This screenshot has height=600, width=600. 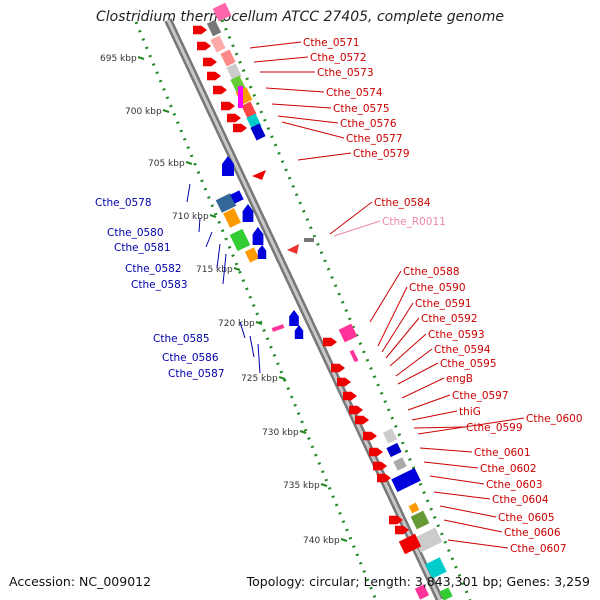 I want to click on gene-label-reverse: Cthe_0586, so click(x=190, y=358).